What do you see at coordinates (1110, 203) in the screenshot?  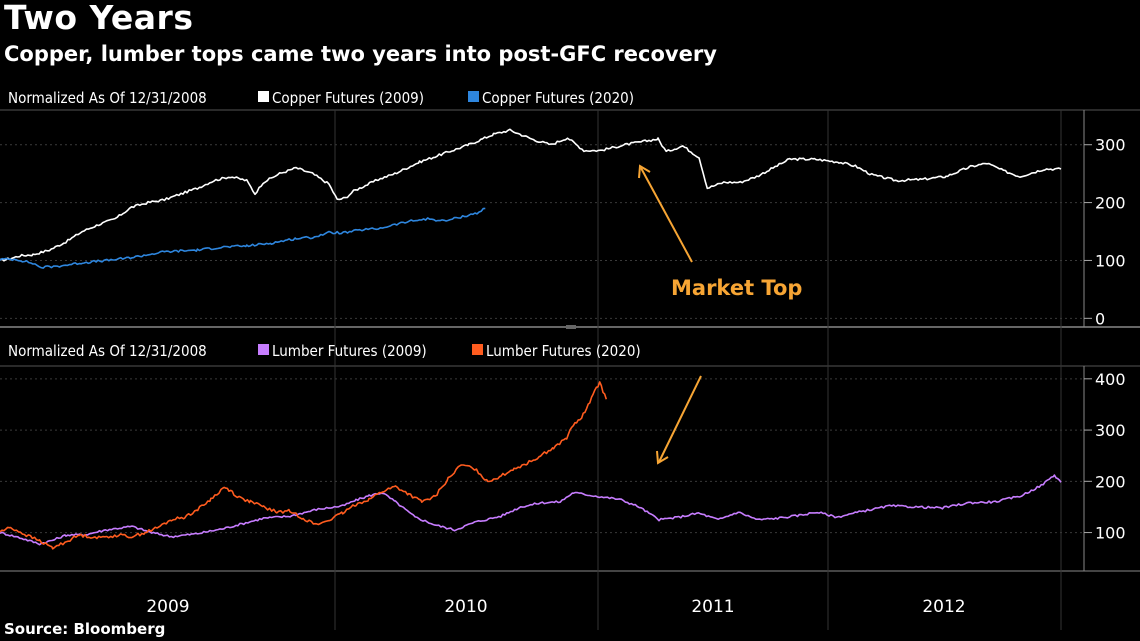 I see `y-tick-label-top-200: 200` at bounding box center [1110, 203].